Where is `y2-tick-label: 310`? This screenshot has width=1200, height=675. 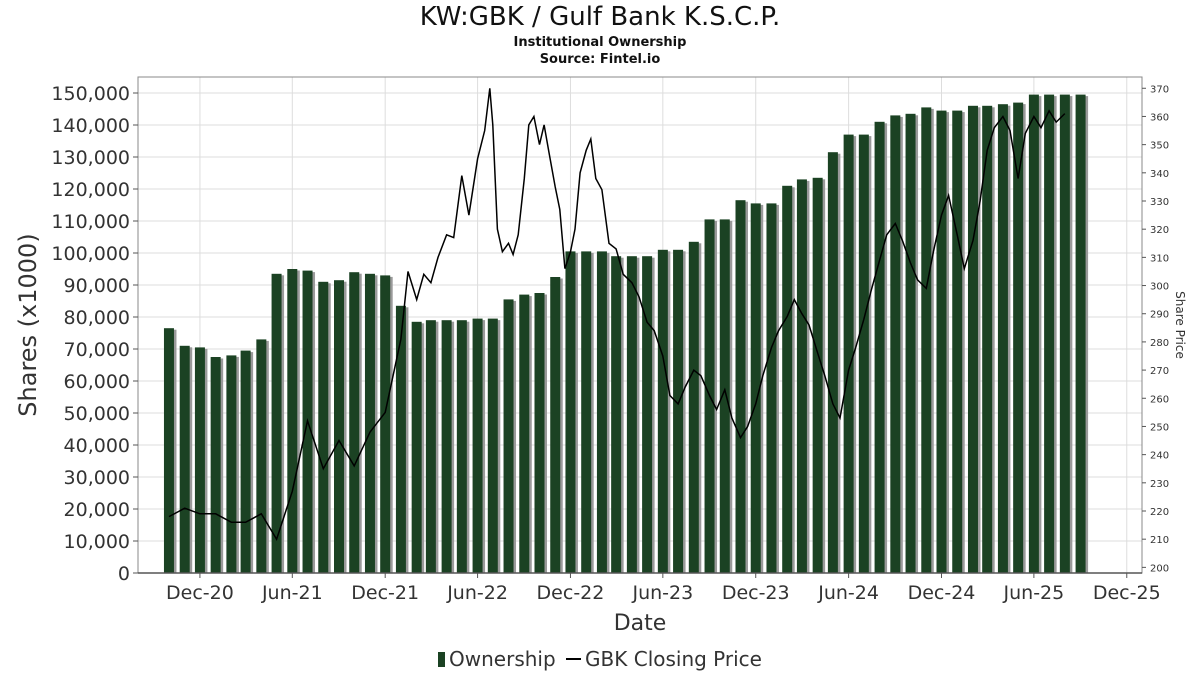 y2-tick-label: 310 is located at coordinates (1159, 258).